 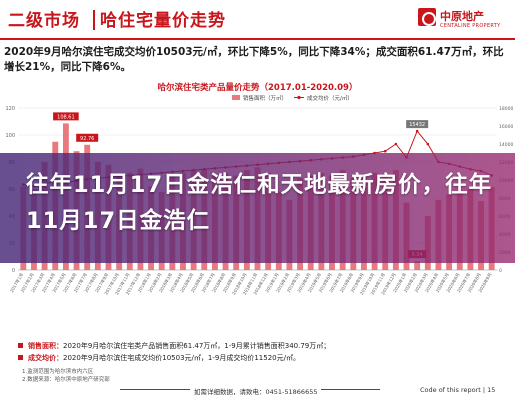 What do you see at coordinates (506, 145) in the screenshot?
I see `y-right-tick-label: 14000` at bounding box center [506, 145].